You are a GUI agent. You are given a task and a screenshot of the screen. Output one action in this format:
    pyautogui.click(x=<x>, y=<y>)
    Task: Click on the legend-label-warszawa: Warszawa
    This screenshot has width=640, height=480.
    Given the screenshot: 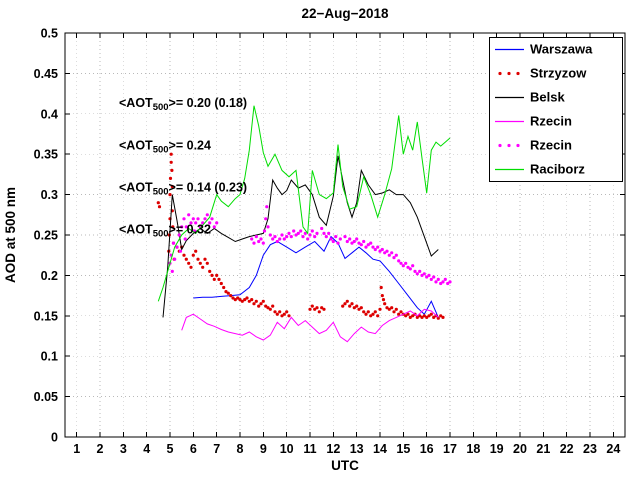 What is the action you would take?
    pyautogui.click(x=561, y=49)
    